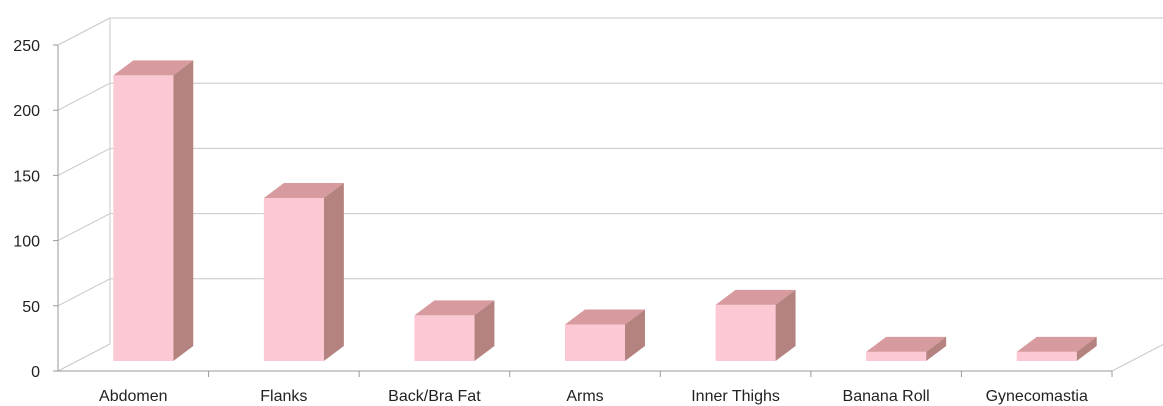 The image size is (1163, 406). What do you see at coordinates (26, 46) in the screenshot?
I see `y-tick-label: 250` at bounding box center [26, 46].